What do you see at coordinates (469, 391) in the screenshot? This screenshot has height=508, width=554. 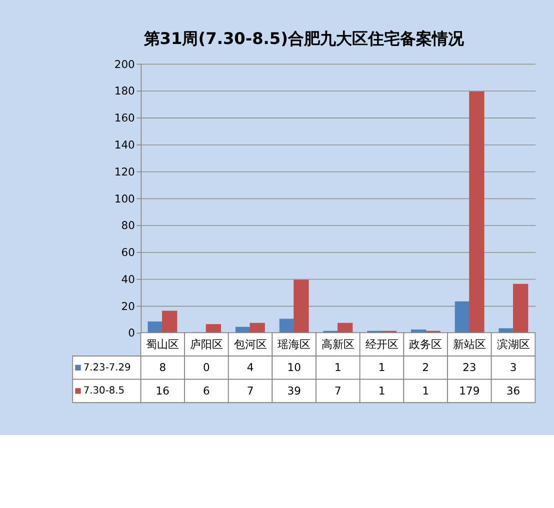 I see `data-label: 179` at bounding box center [469, 391].